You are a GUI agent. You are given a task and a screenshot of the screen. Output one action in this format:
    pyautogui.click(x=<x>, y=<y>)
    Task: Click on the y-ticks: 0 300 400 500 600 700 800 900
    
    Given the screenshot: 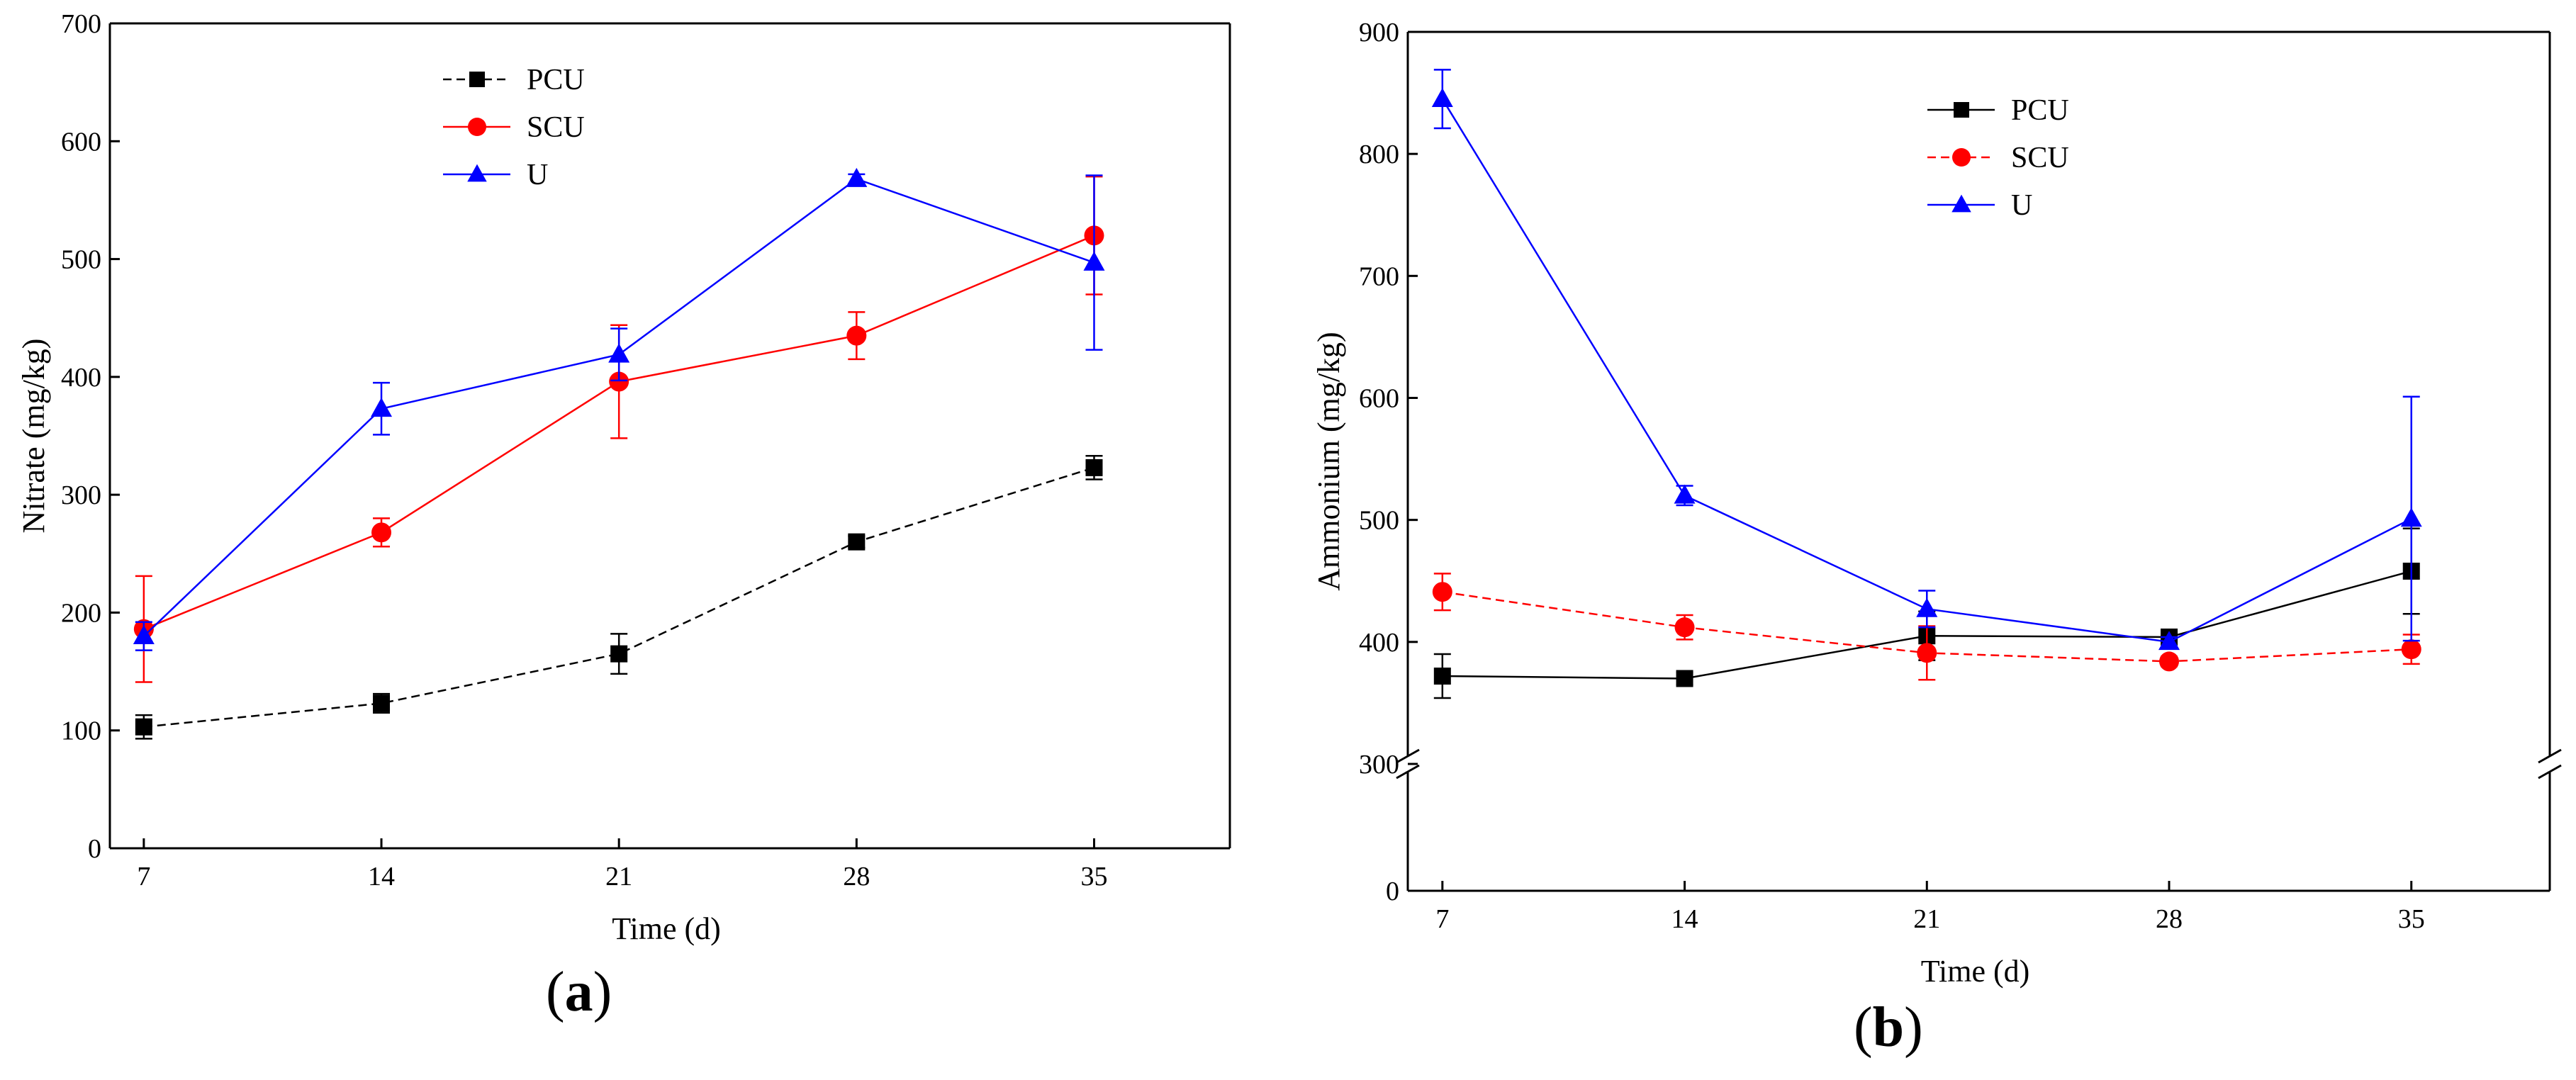 What is the action you would take?
    pyautogui.click(x=1388, y=462)
    